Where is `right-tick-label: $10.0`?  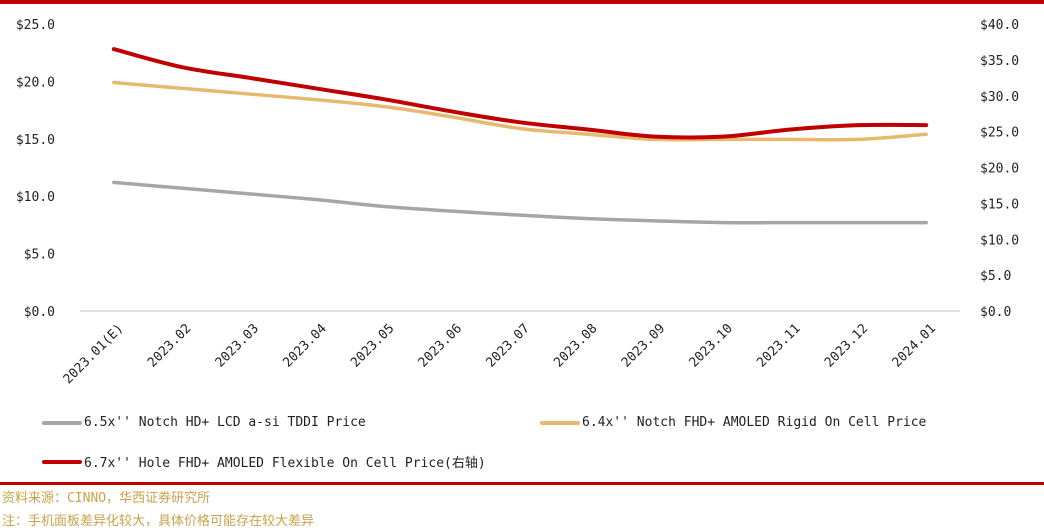 right-tick-label: $10.0 is located at coordinates (999, 240).